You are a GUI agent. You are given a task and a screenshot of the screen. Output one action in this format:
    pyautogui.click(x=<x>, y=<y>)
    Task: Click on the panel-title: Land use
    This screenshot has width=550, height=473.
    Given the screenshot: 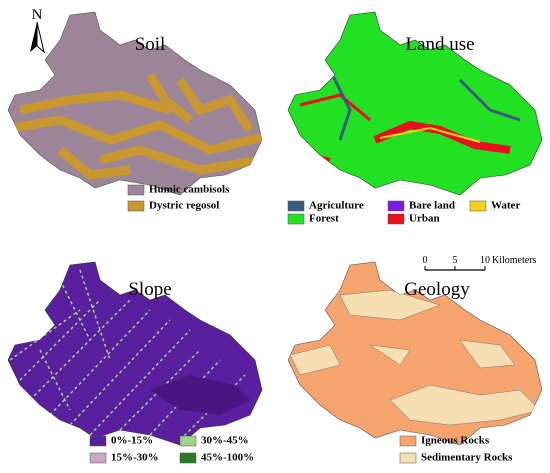 What is the action you would take?
    pyautogui.click(x=439, y=44)
    